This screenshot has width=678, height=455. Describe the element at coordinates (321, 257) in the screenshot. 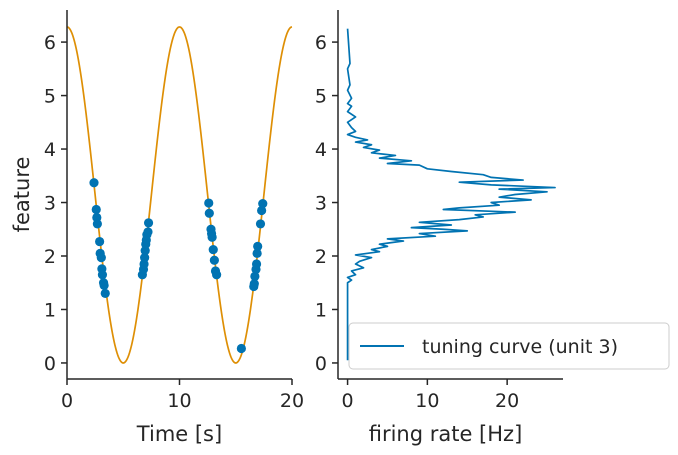

I see `right-y-tick-label: 2` at that location.